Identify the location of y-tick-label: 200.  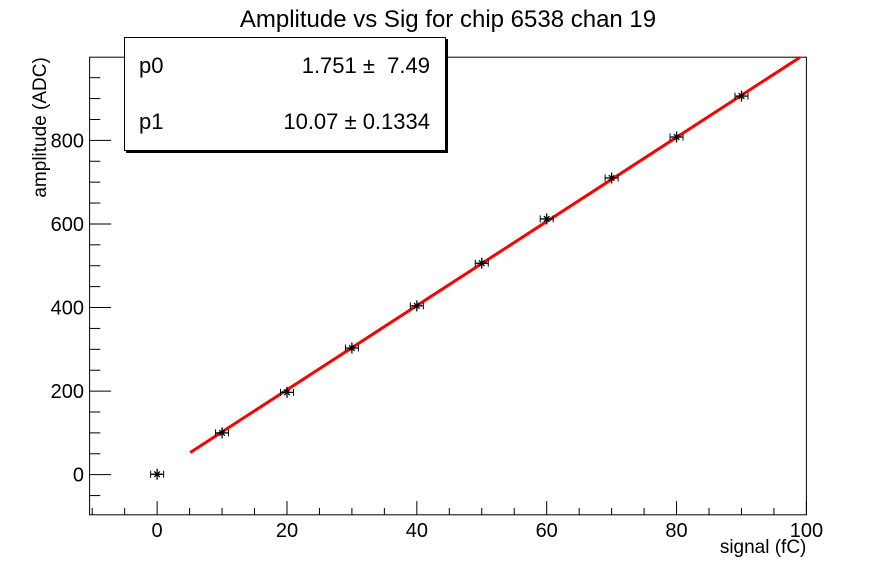
(67, 392).